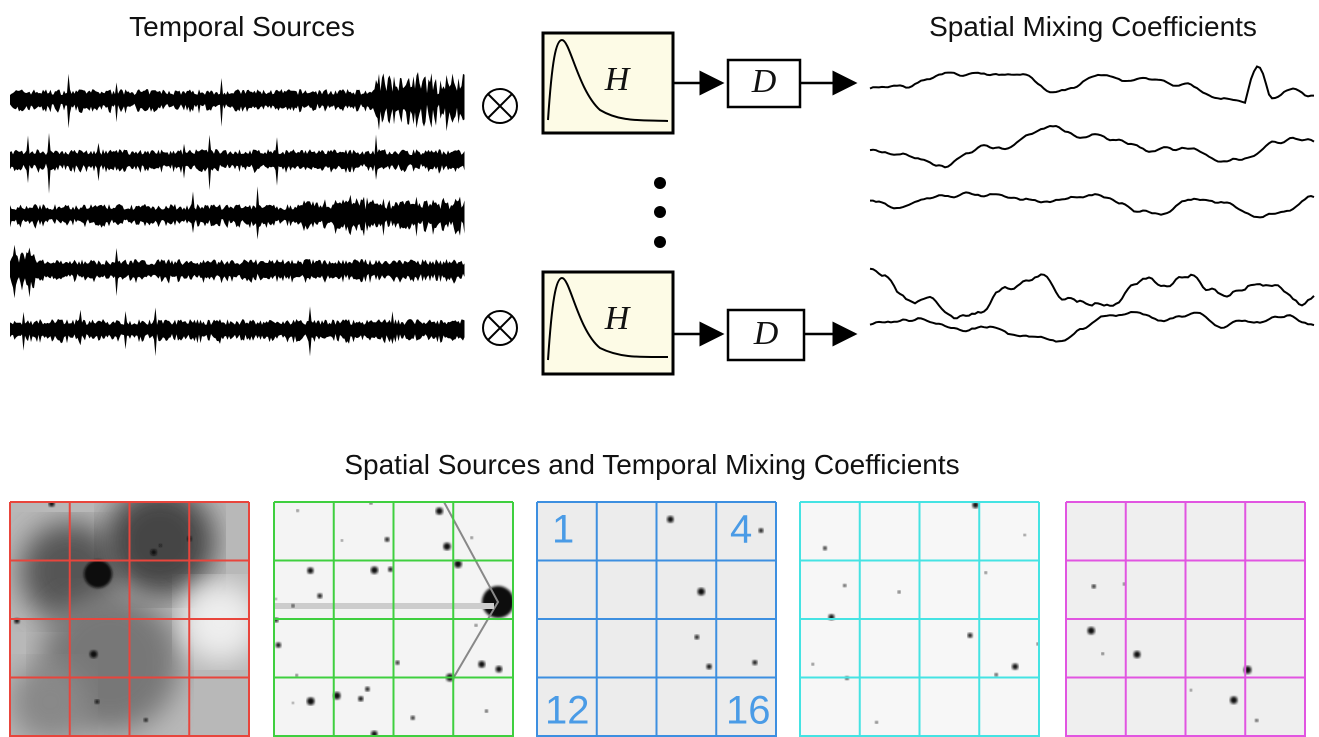 The width and height of the screenshot is (1319, 737). I want to click on panel-image, so click(129, 619).